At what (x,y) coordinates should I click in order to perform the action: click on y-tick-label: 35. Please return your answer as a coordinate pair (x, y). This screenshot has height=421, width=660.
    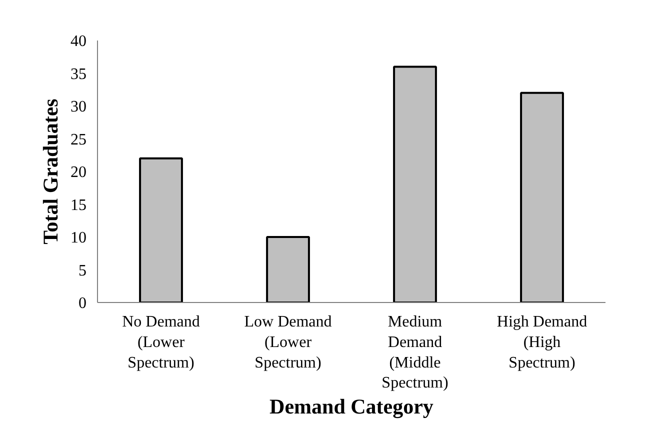
    Looking at the image, I should click on (78, 74).